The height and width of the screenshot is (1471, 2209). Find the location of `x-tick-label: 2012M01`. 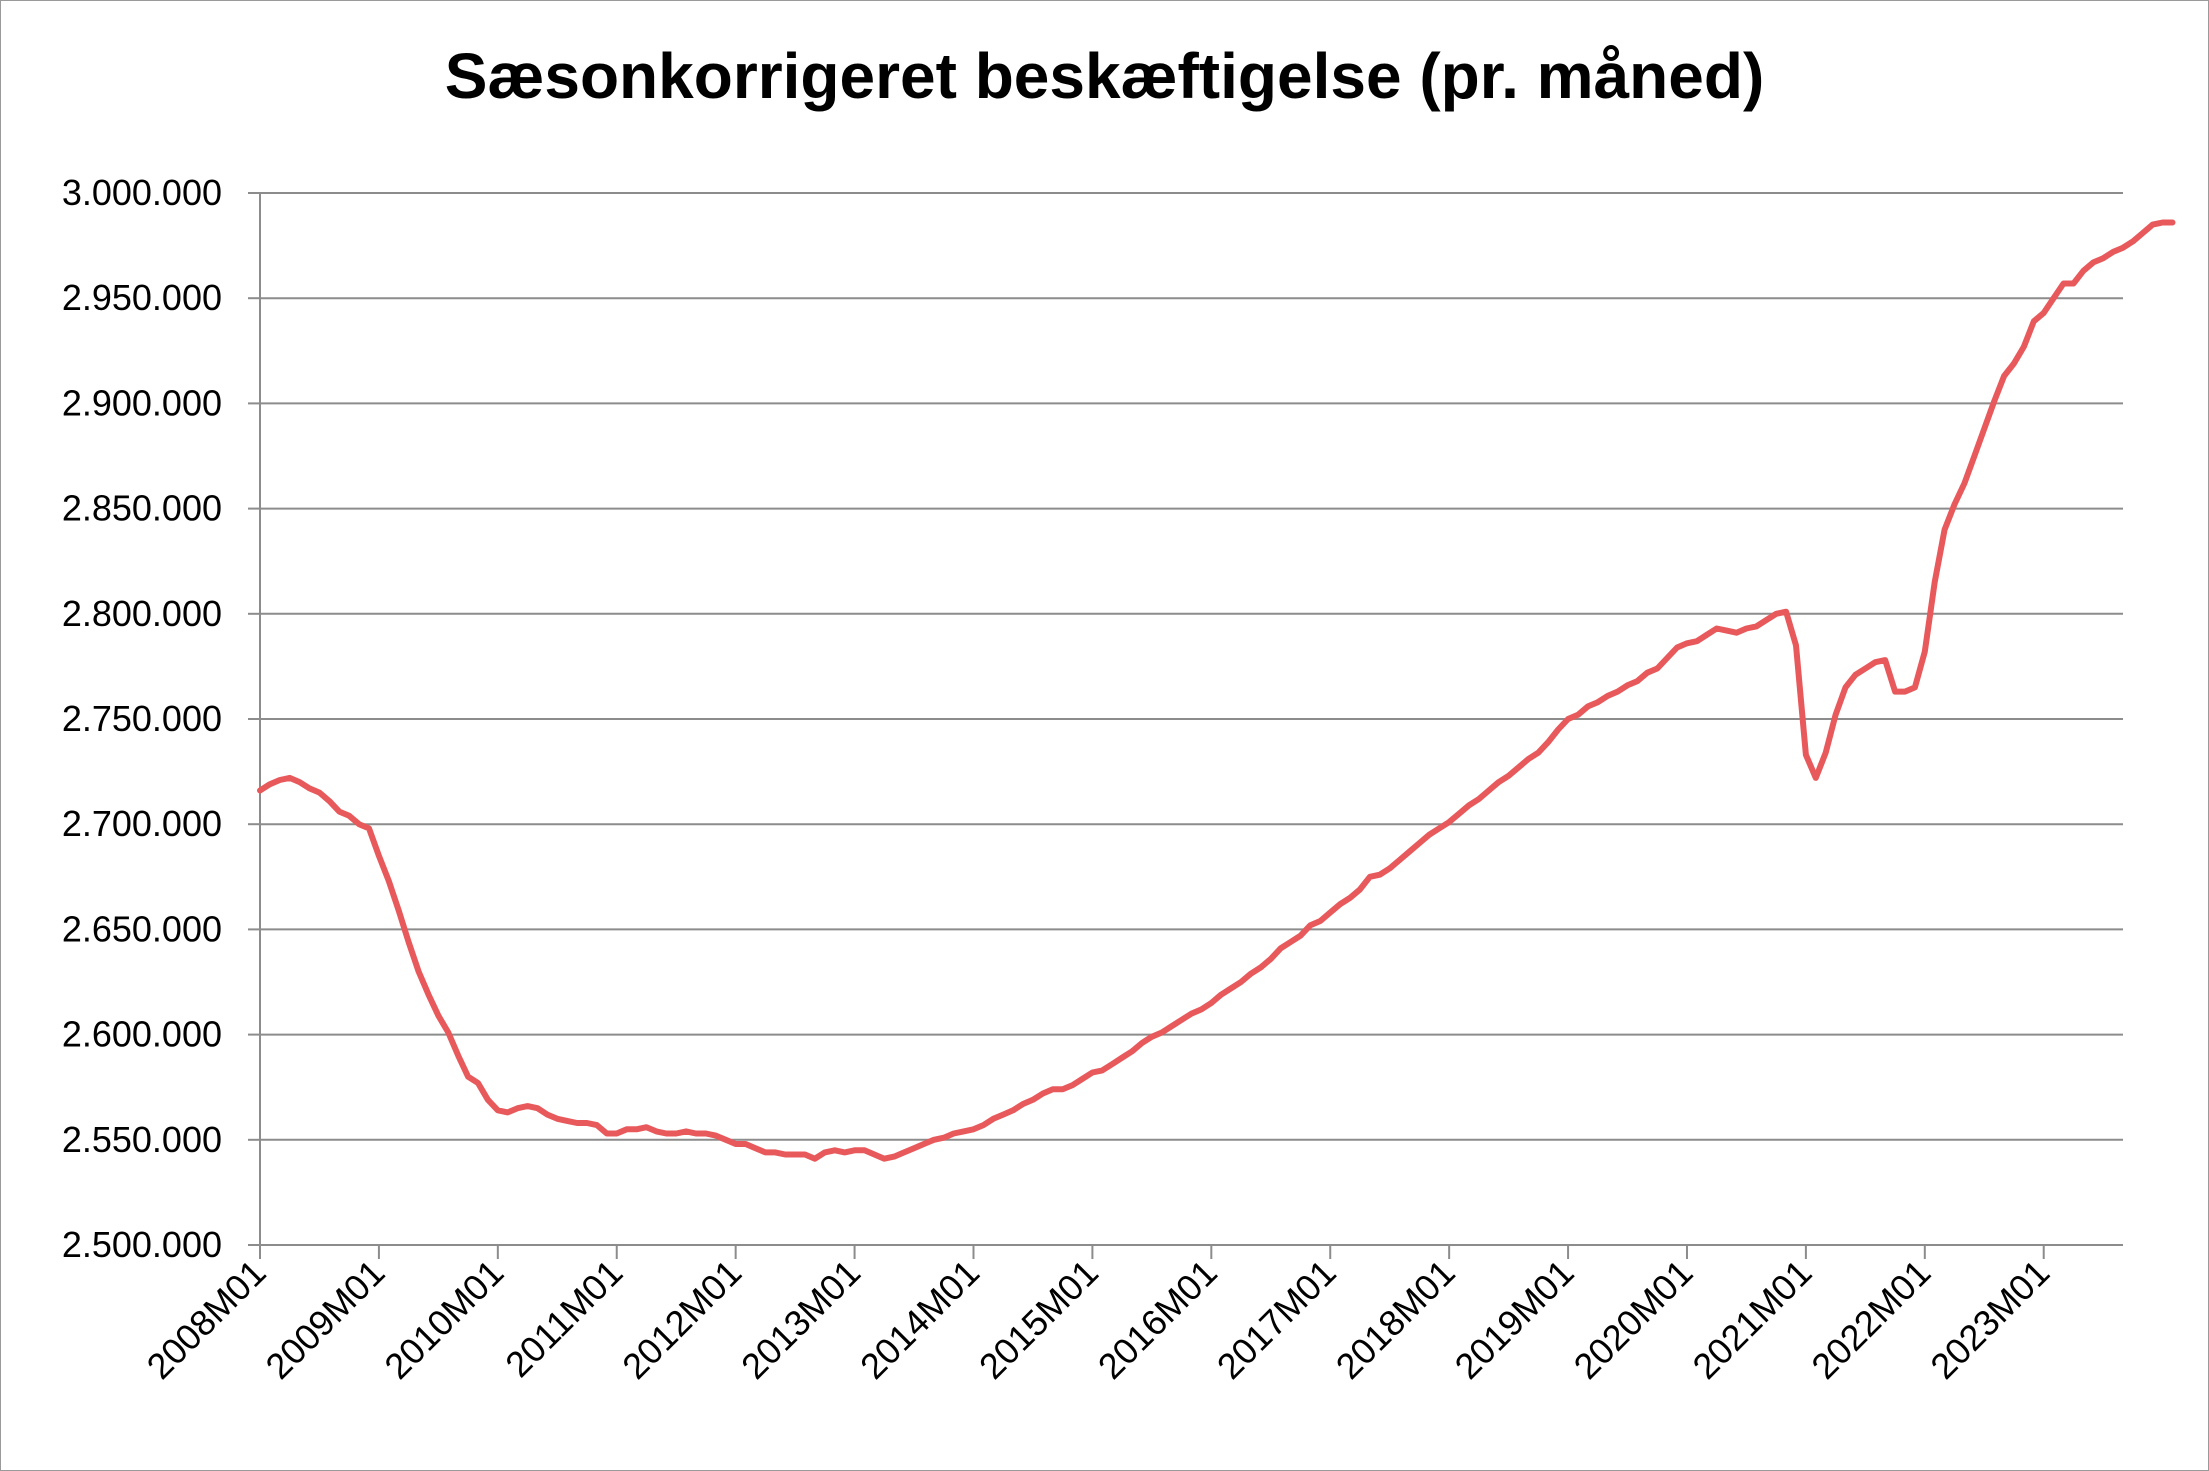

x-tick-label: 2012M01 is located at coordinates (681, 1319).